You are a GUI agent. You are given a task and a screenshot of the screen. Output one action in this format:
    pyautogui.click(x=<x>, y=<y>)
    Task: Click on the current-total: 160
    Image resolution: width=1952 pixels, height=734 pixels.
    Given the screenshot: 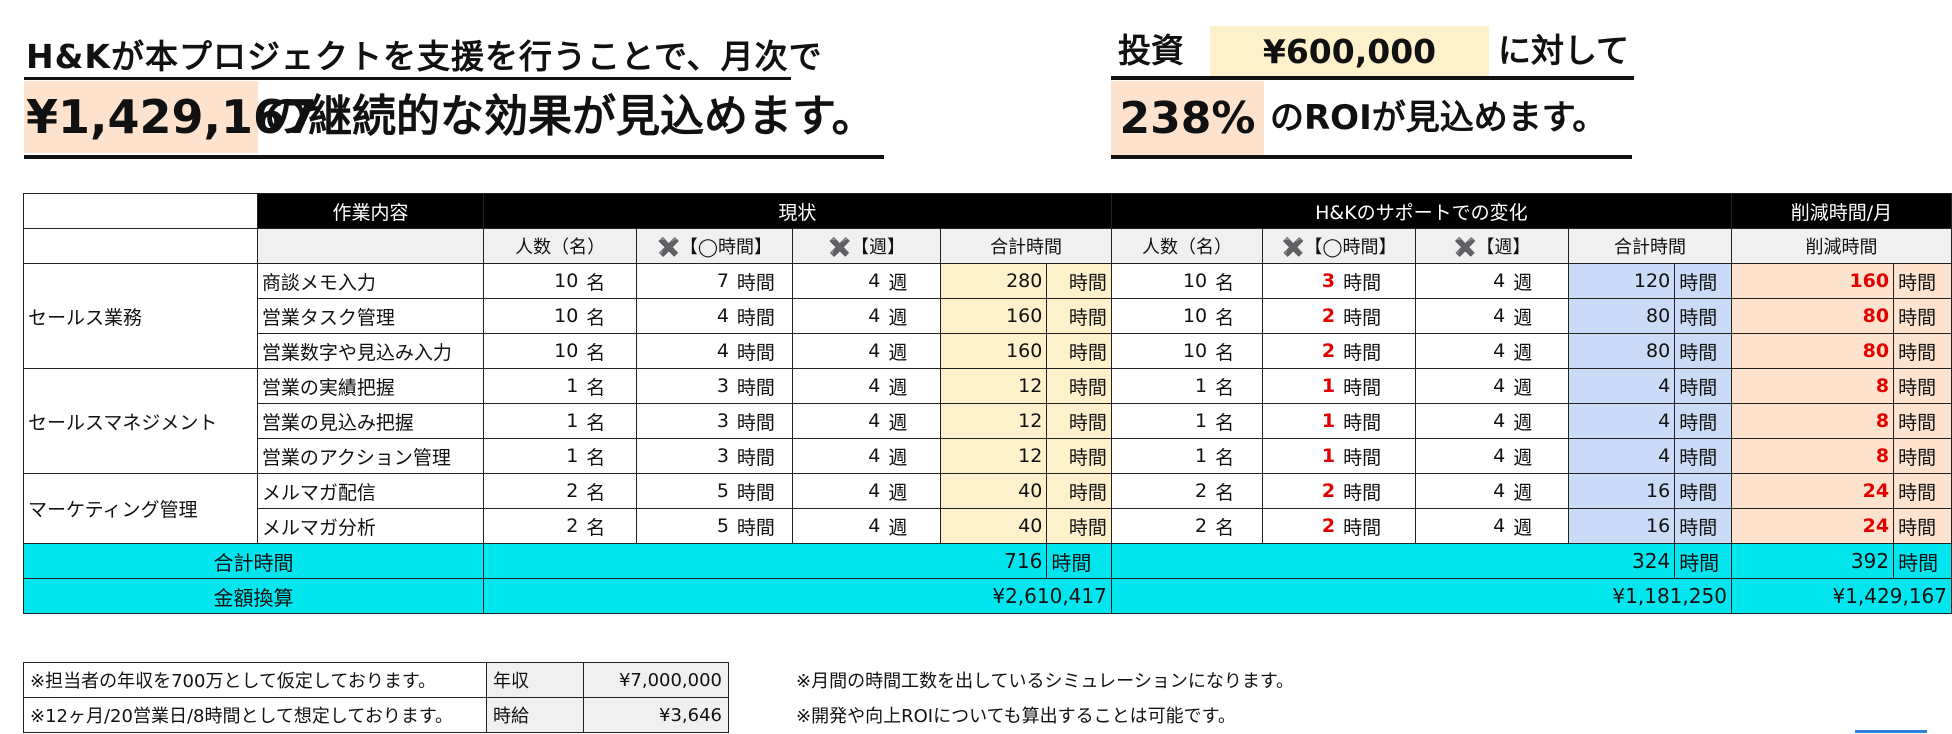 What is the action you would take?
    pyautogui.click(x=994, y=351)
    